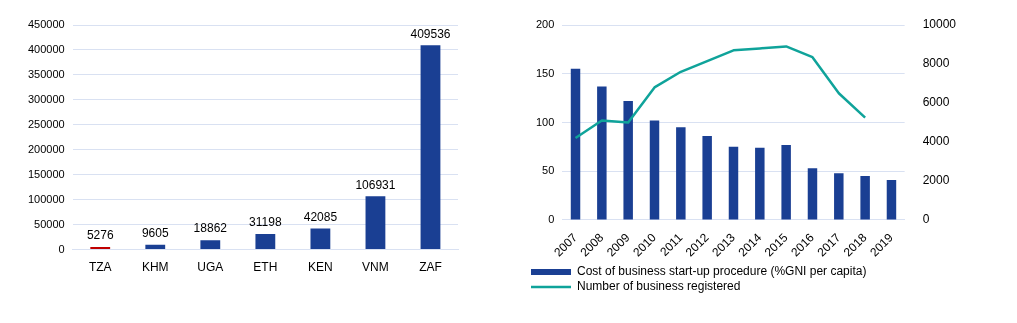 This screenshot has width=1017, height=323. Describe the element at coordinates (545, 121) in the screenshot. I see `y-tick-label: 100` at that location.